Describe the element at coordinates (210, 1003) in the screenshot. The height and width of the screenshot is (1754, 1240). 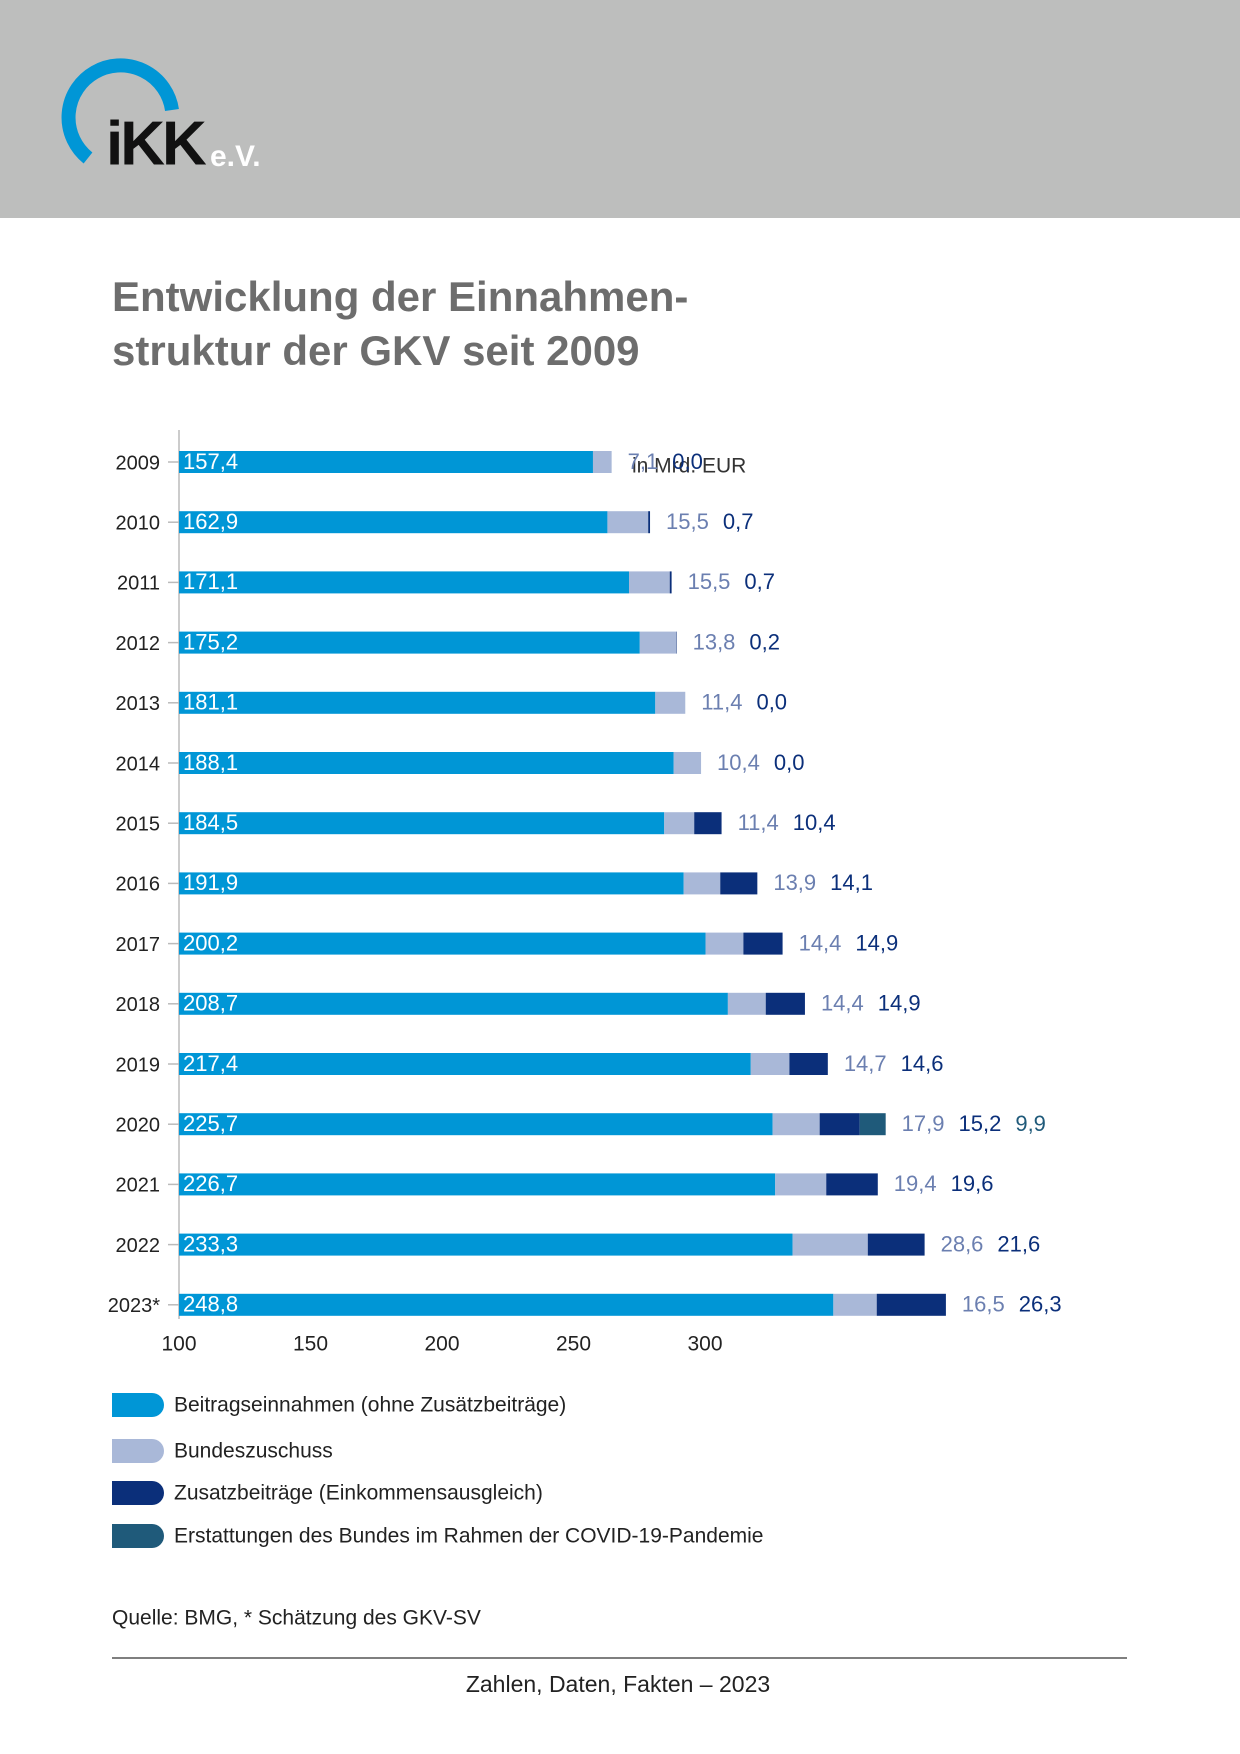
I see `value-label: 208,7` at that location.